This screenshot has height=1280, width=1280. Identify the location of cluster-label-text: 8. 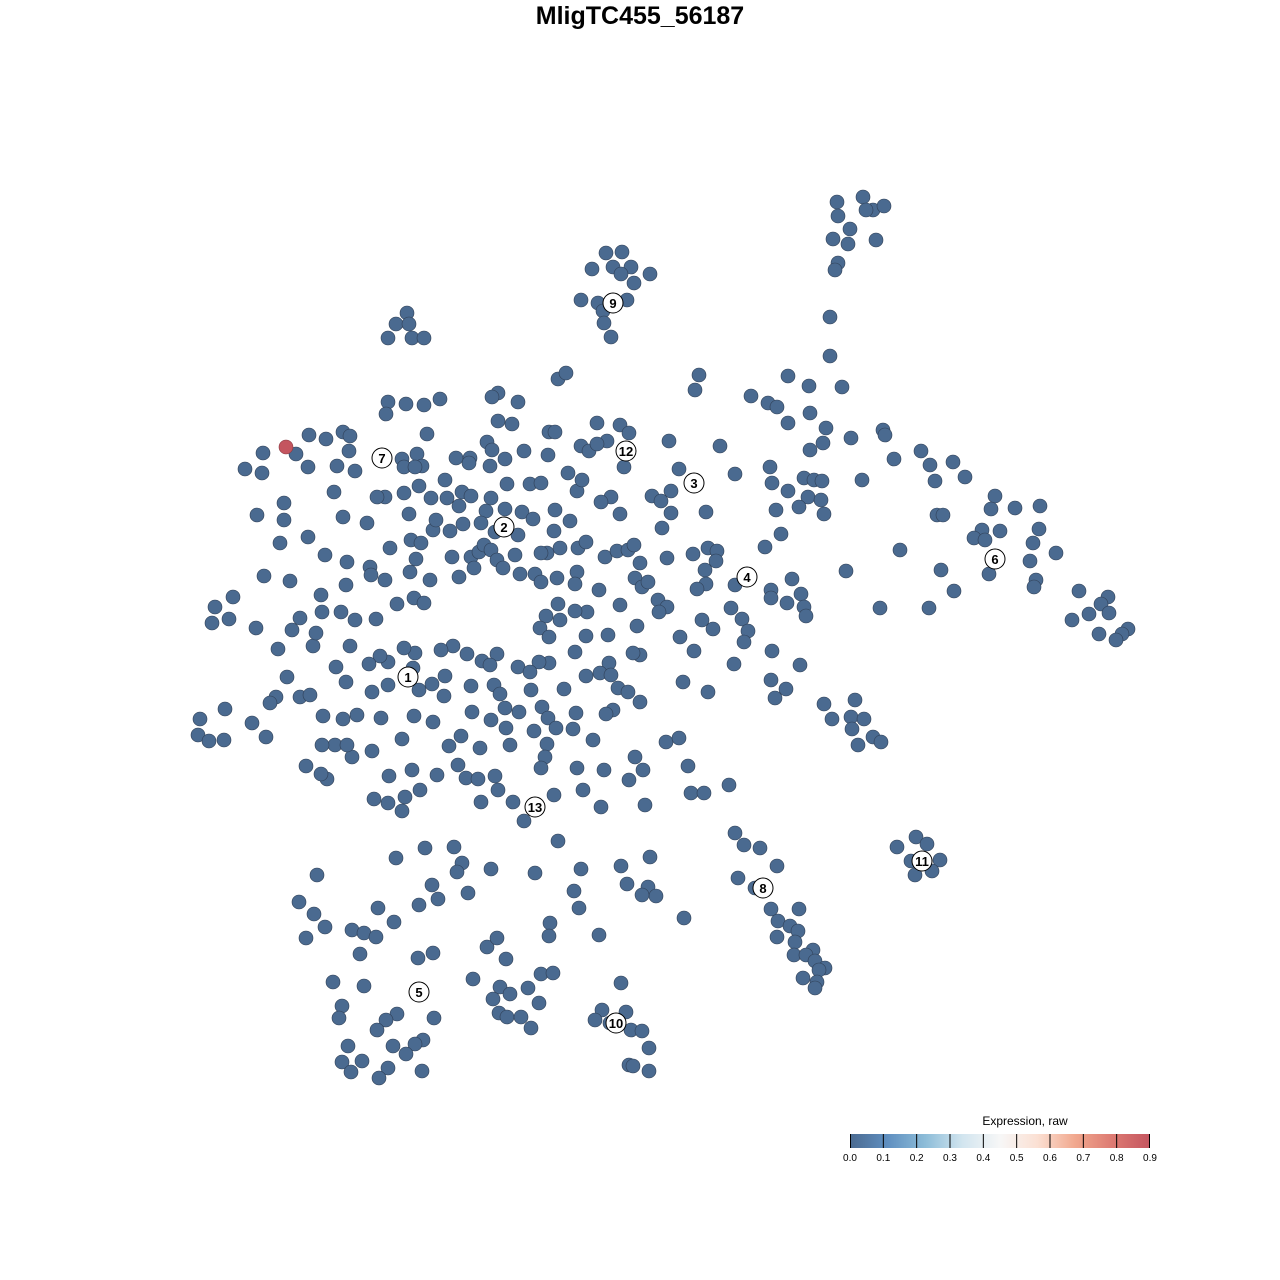
(762, 888).